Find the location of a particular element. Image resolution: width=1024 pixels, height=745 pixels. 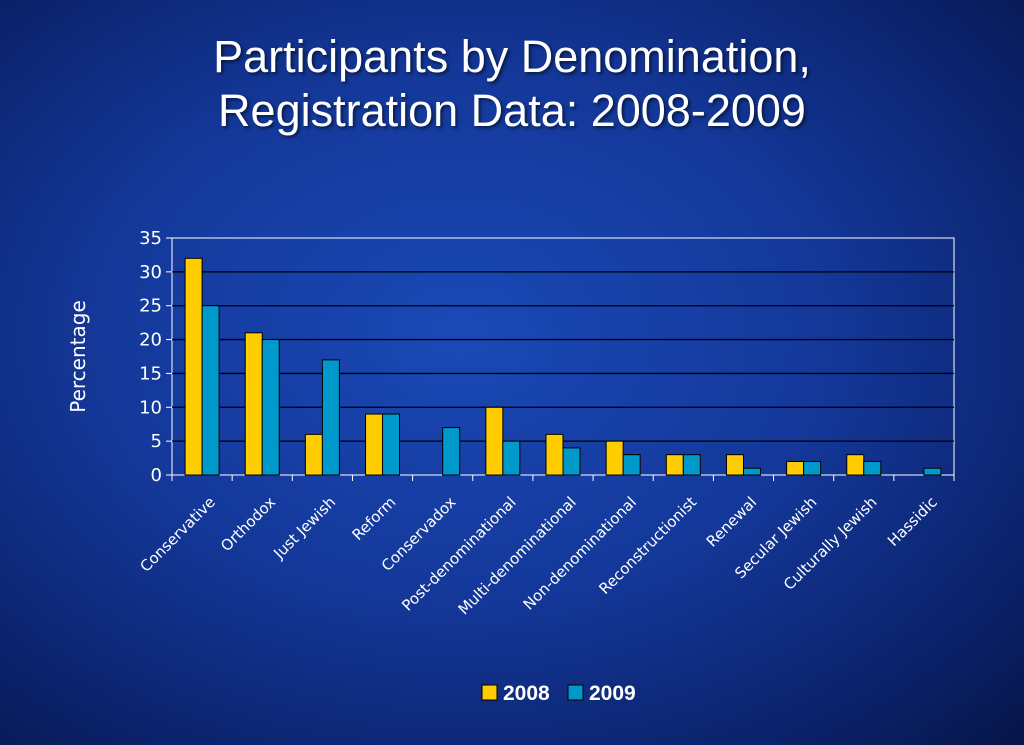

legend-label-2008: 2008 is located at coordinates (526, 693).